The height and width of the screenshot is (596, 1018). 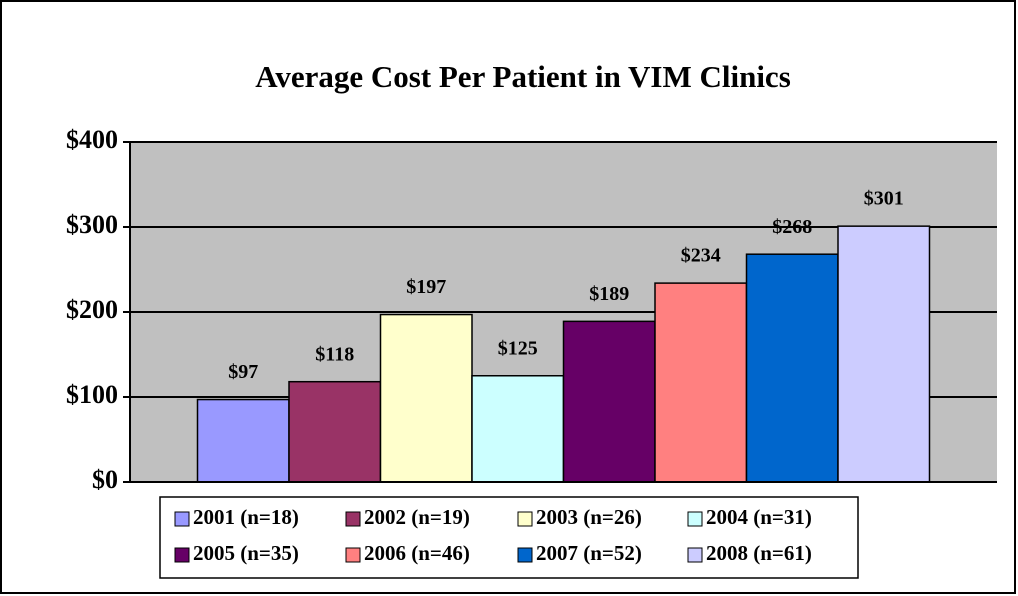 What do you see at coordinates (759, 553) in the screenshot?
I see `legend-label: 2008 (n=61)` at bounding box center [759, 553].